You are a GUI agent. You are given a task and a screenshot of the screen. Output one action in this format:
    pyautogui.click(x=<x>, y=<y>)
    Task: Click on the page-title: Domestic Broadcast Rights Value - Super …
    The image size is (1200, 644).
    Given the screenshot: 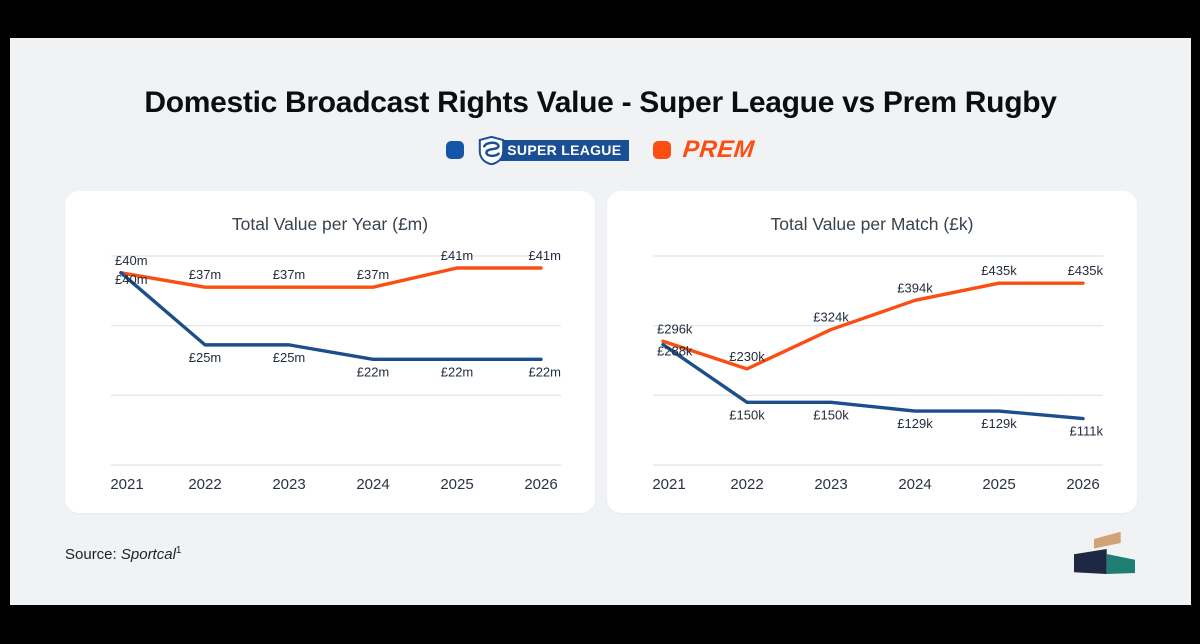 What is the action you would take?
    pyautogui.click(x=600, y=102)
    